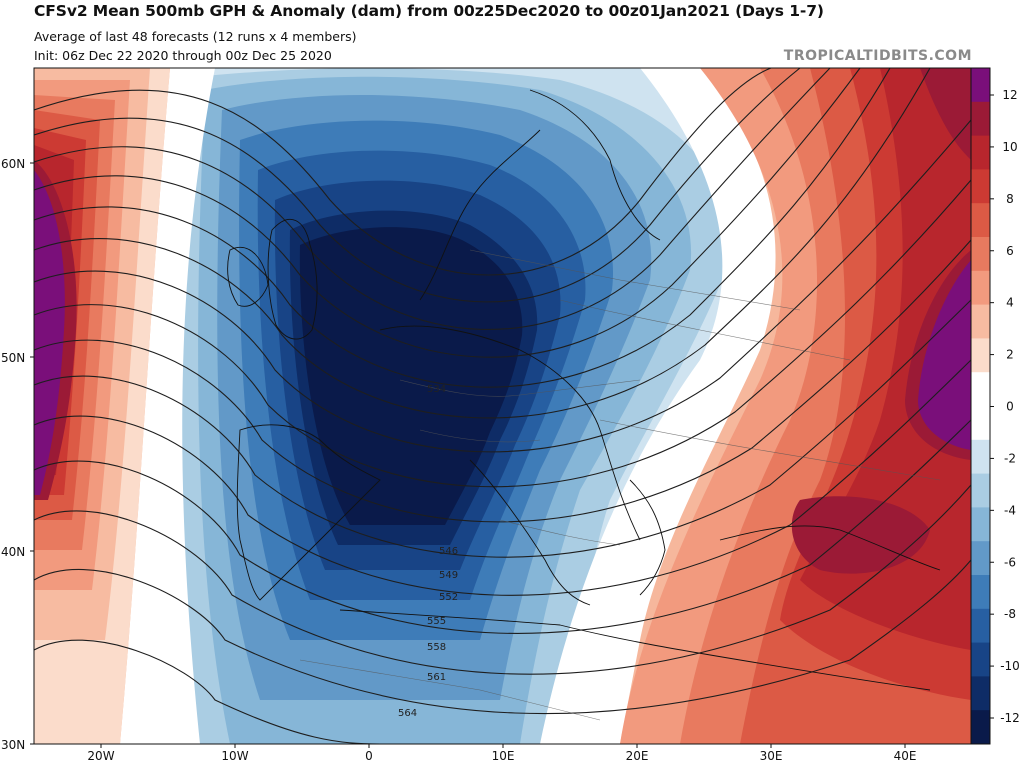  What do you see at coordinates (1009, 147) in the screenshot?
I see `colorbar-label: 10` at bounding box center [1009, 147].